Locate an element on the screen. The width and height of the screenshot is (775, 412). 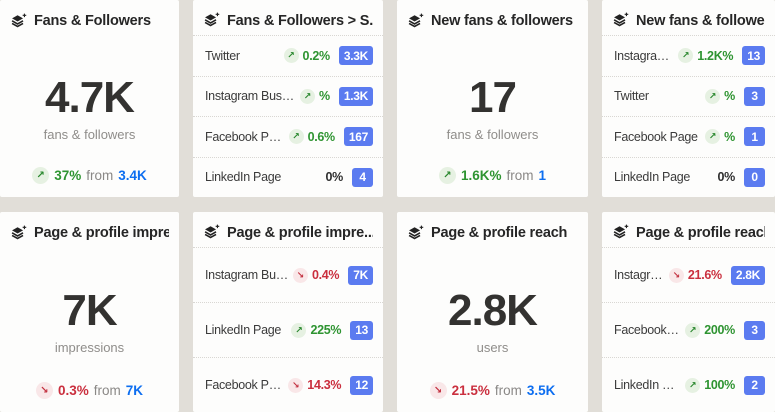
value-badge: 1.3K is located at coordinates (355, 96).